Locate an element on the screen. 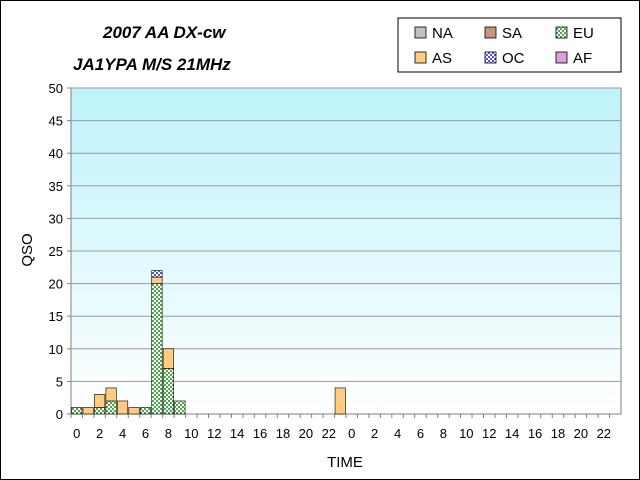 The image size is (640, 480). y-tick-label: 15 is located at coordinates (56, 316).